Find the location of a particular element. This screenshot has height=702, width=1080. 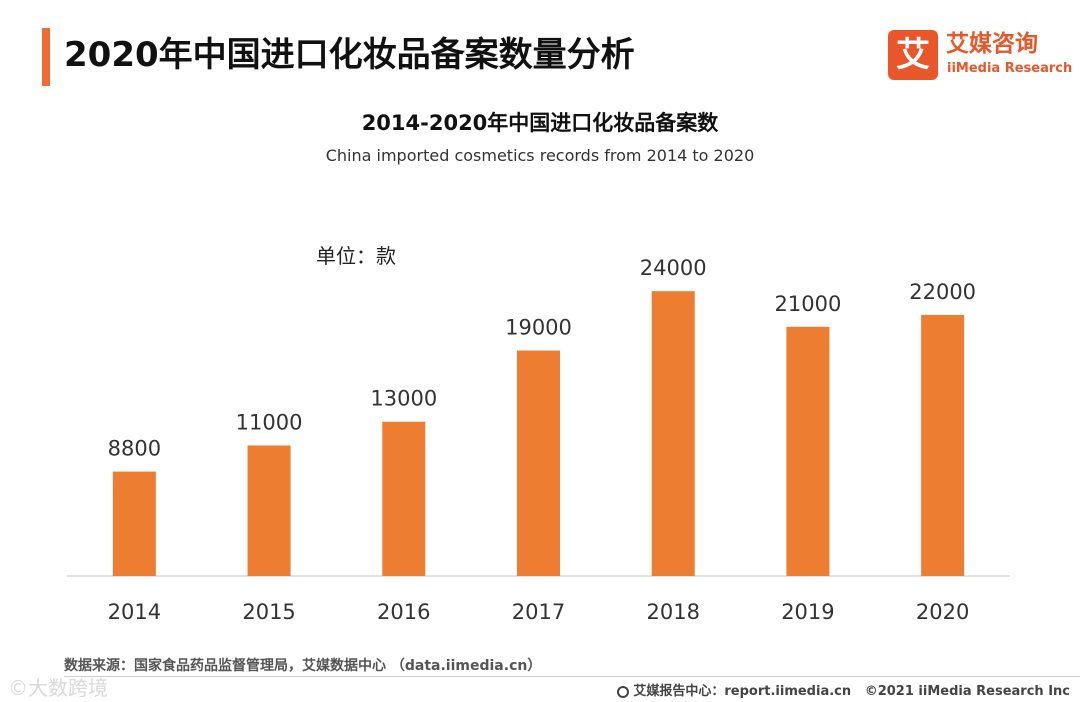

globe-icon is located at coordinates (623, 692).